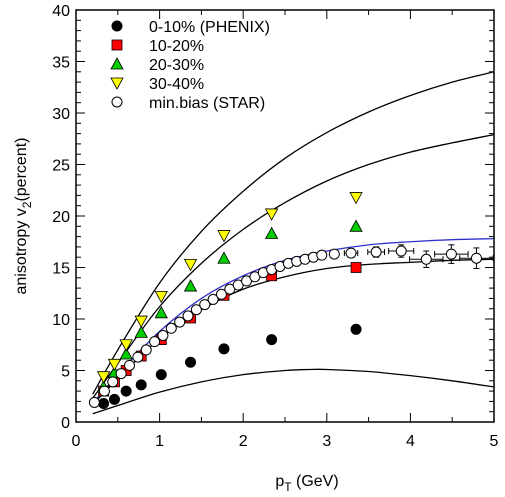  Describe the element at coordinates (315, 481) in the screenshot. I see `x-axis-label-unit: (GeV)` at that location.